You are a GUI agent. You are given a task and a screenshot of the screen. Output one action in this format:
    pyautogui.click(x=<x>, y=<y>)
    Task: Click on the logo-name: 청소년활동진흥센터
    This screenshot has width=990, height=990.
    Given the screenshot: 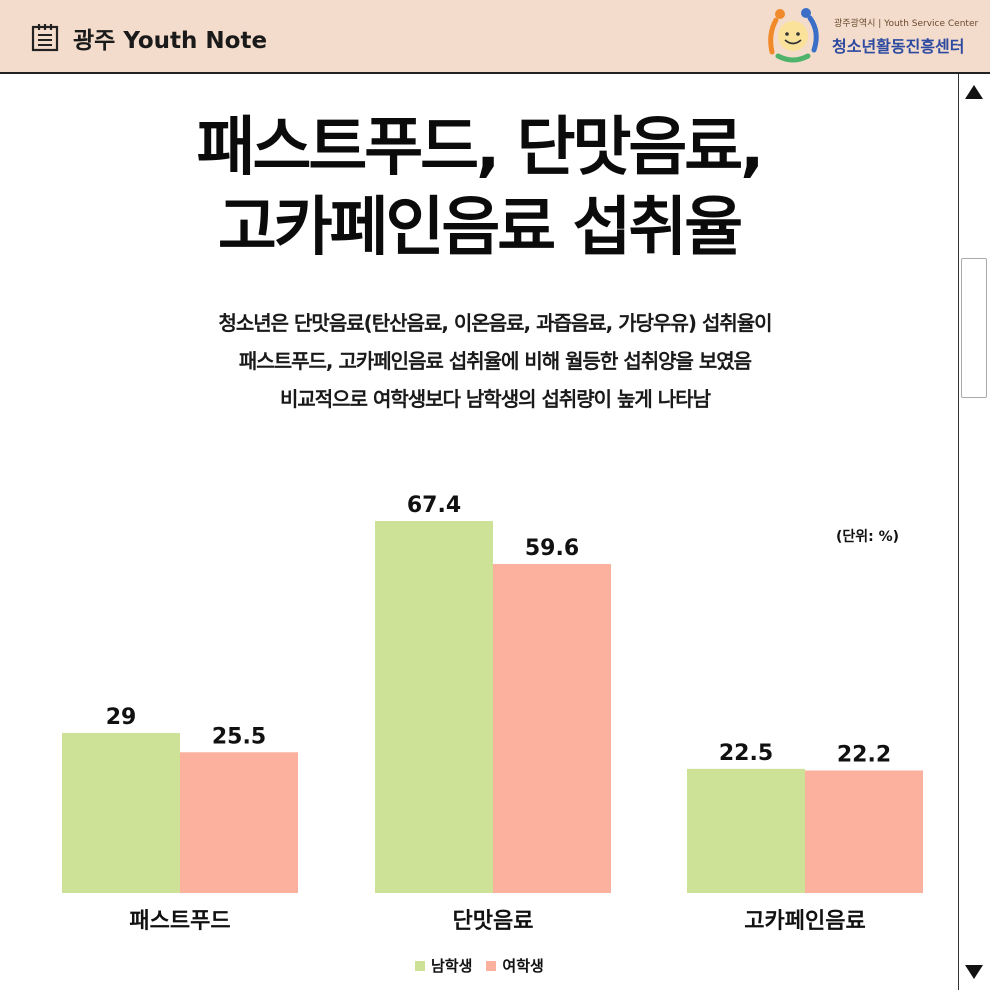 What is the action you would take?
    pyautogui.click(x=898, y=46)
    